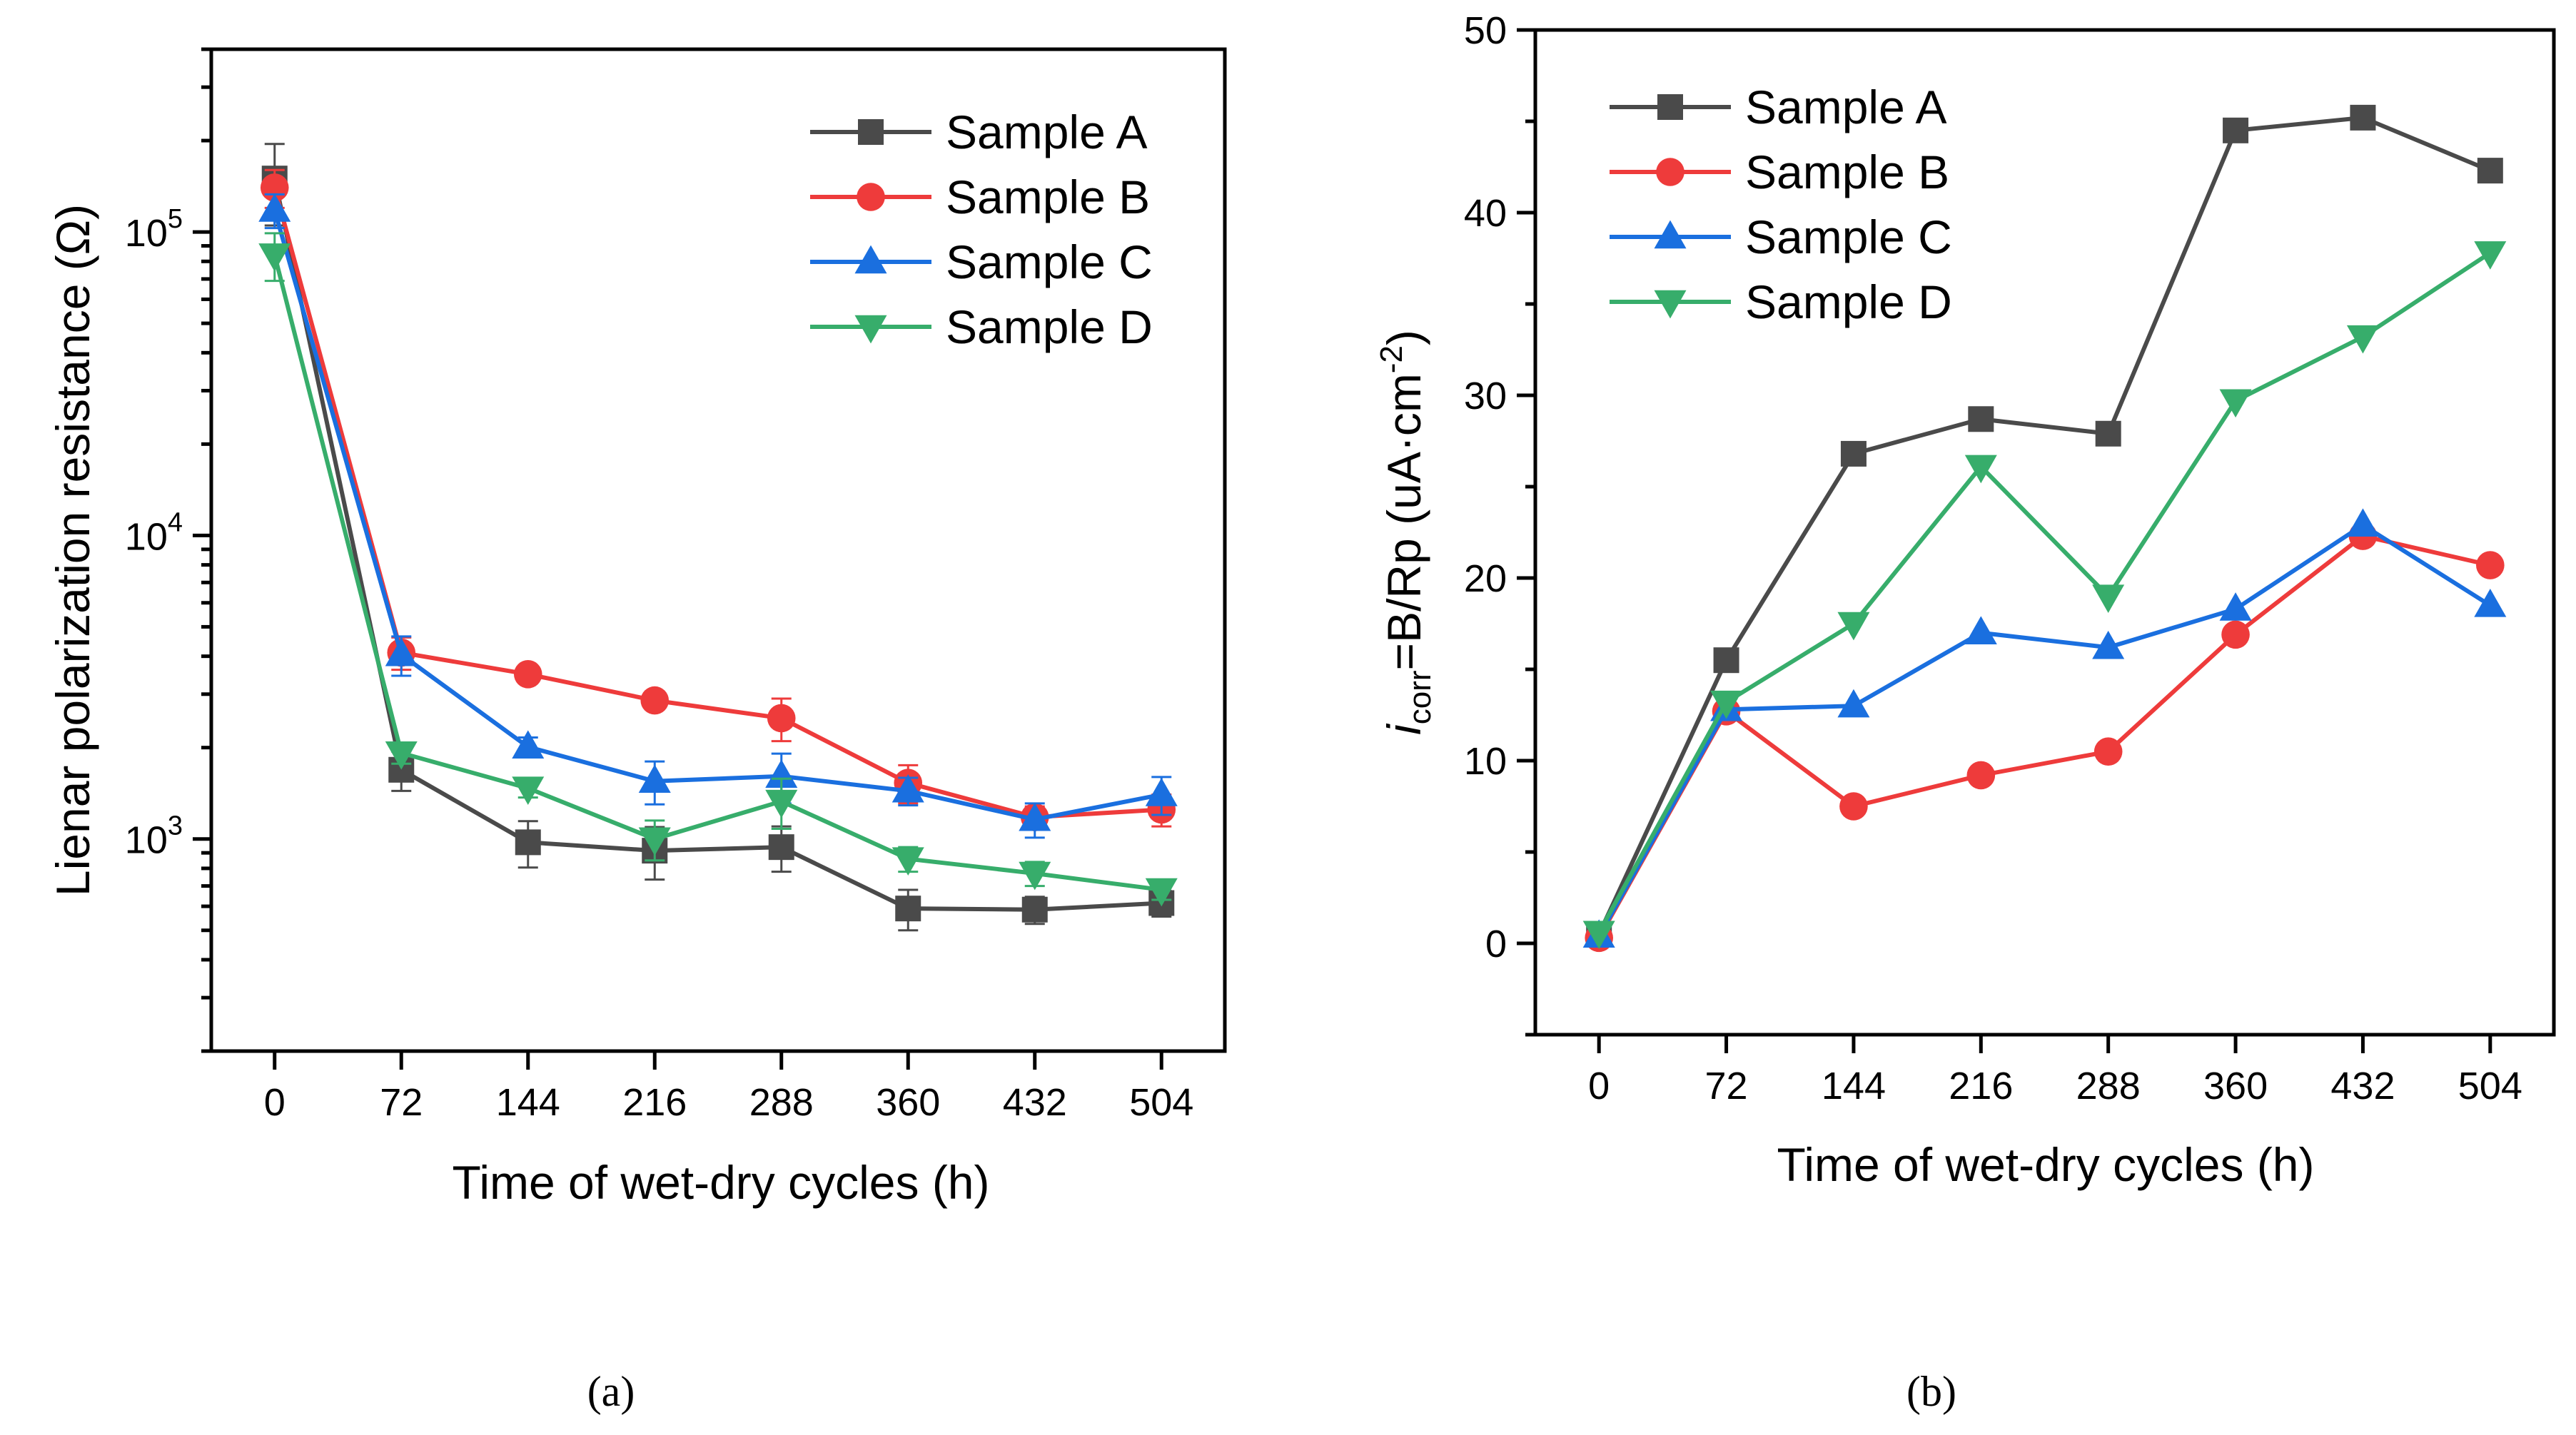 Image resolution: width=2576 pixels, height=1435 pixels. Describe the element at coordinates (401, 1102) in the screenshot. I see `x-tick-label: 72` at that location.